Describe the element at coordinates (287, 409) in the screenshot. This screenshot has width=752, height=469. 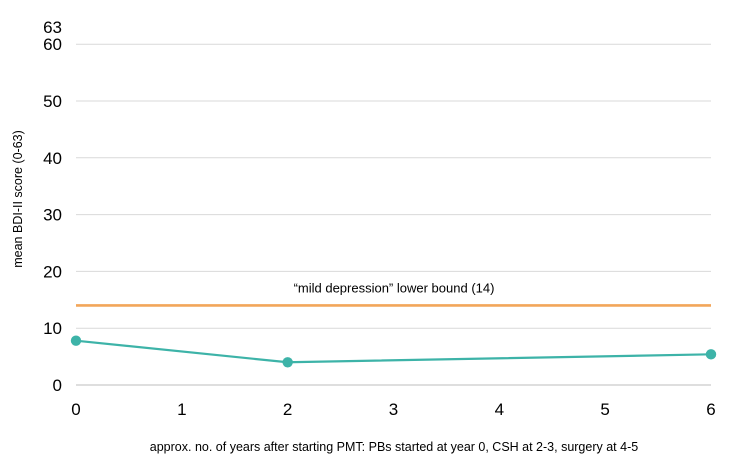
I see `x-tick-label: 2` at that location.